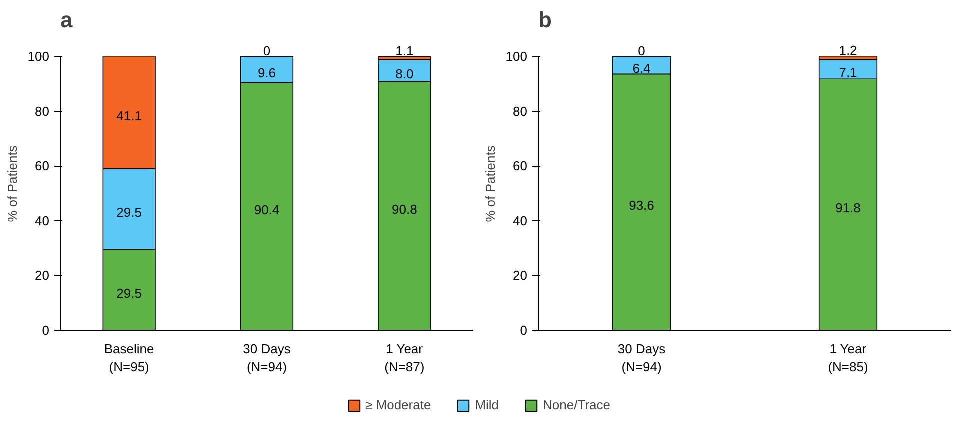  I want to click on data-label: 6.4, so click(641, 68).